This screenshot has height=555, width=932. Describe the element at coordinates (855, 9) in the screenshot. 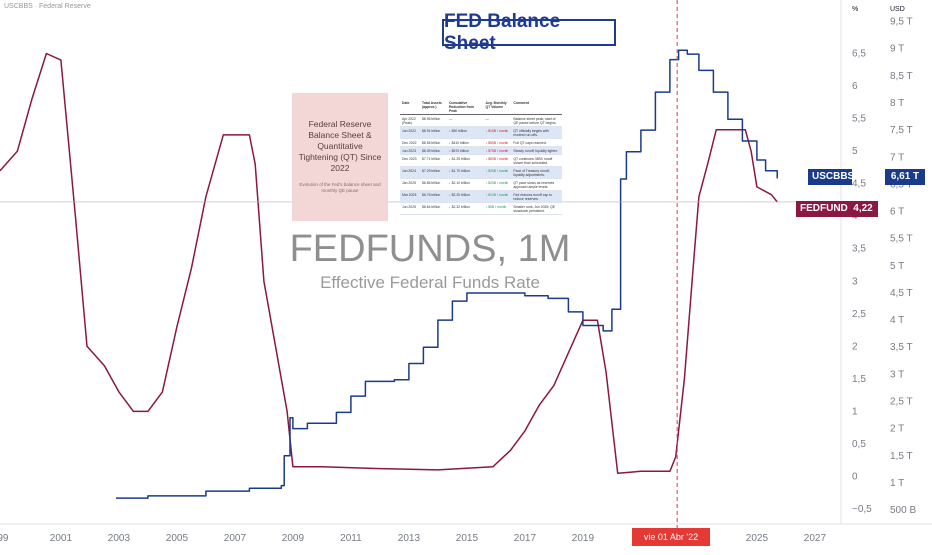

I see `percent-axis-unit: %` at that location.